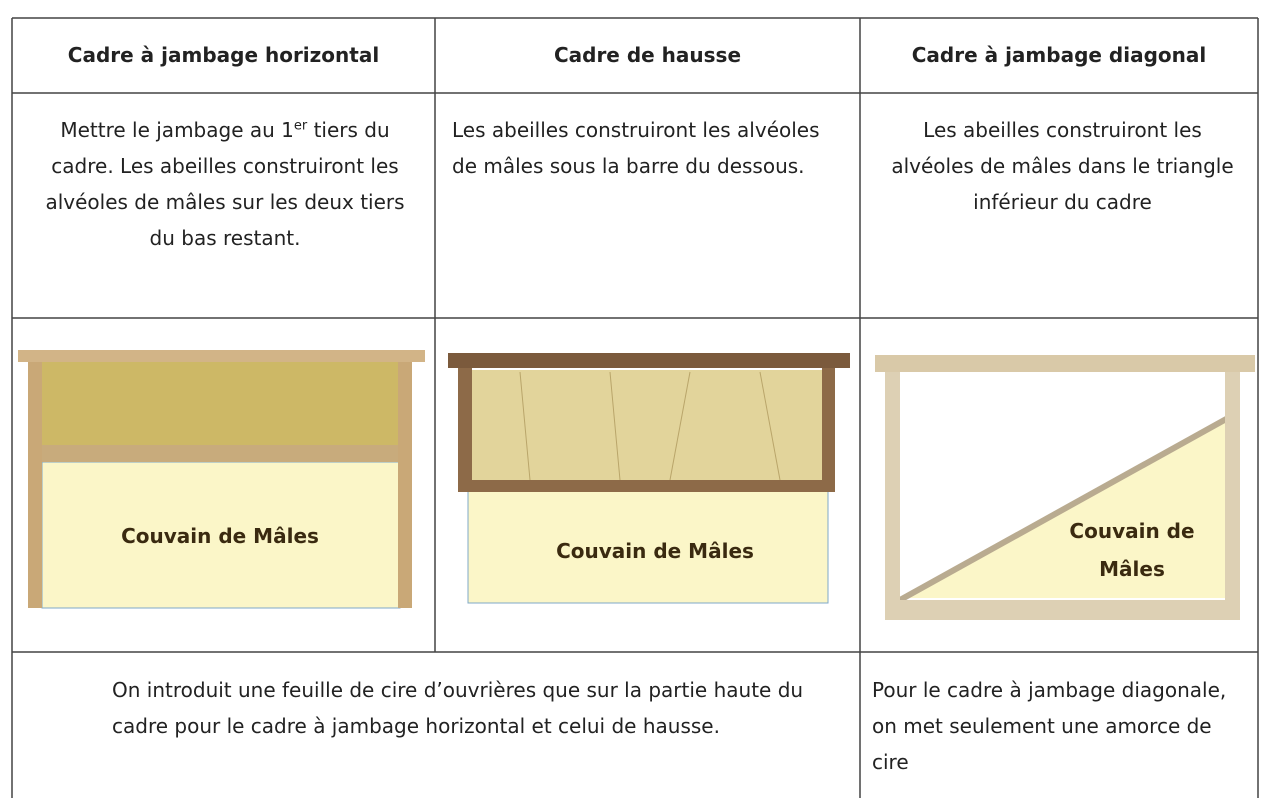 This screenshot has width=1272, height=798. I want to click on superscript: er, so click(300, 126).